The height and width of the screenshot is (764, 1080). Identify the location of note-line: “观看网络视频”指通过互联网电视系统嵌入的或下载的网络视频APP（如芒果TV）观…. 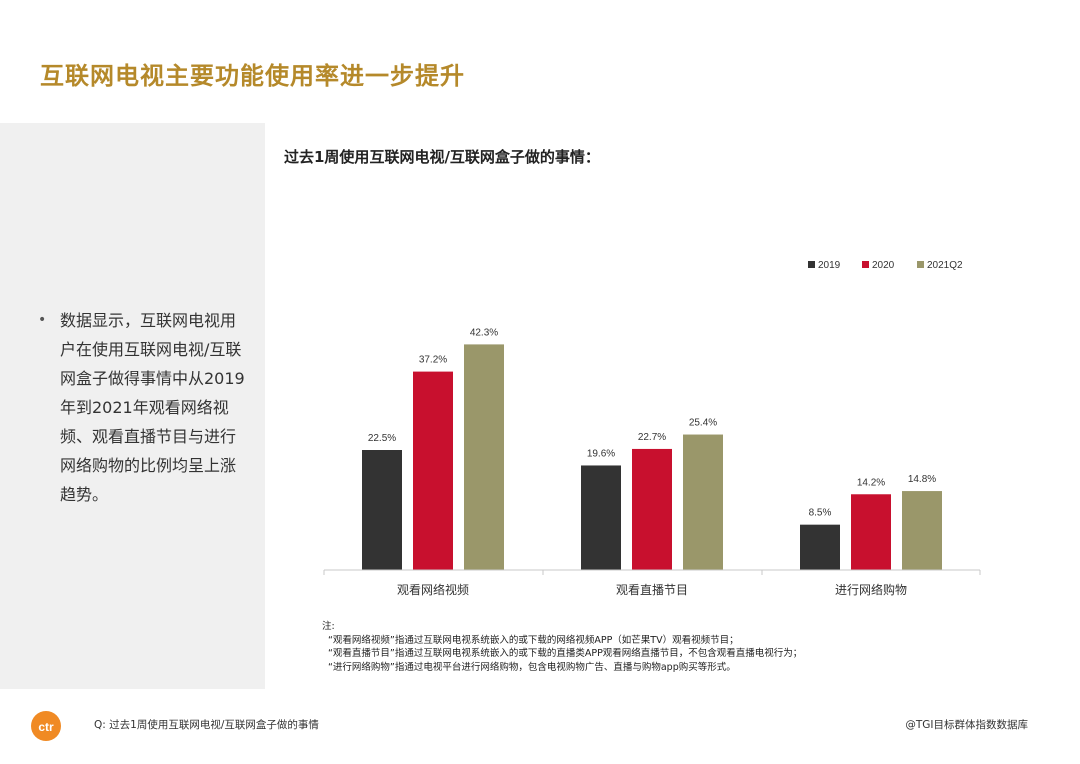
(533, 640).